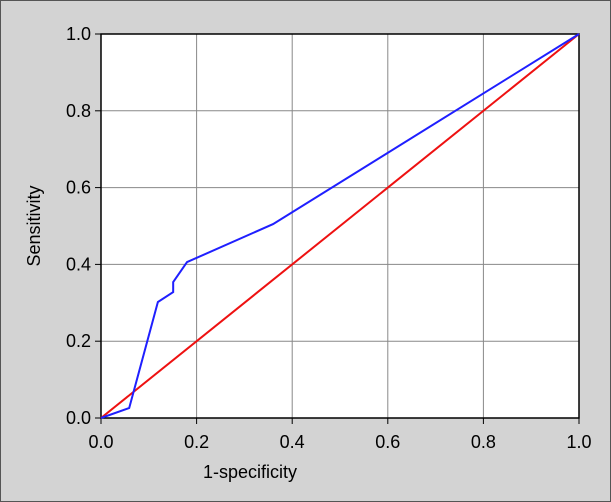 This screenshot has width=611, height=502. I want to click on x-axis-label: 1-specificity, so click(250, 472).